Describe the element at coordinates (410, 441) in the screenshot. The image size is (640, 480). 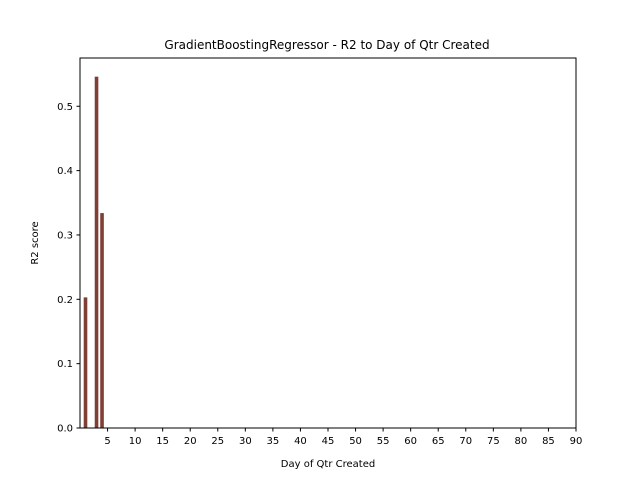
I see `x-tick-label: 60` at that location.